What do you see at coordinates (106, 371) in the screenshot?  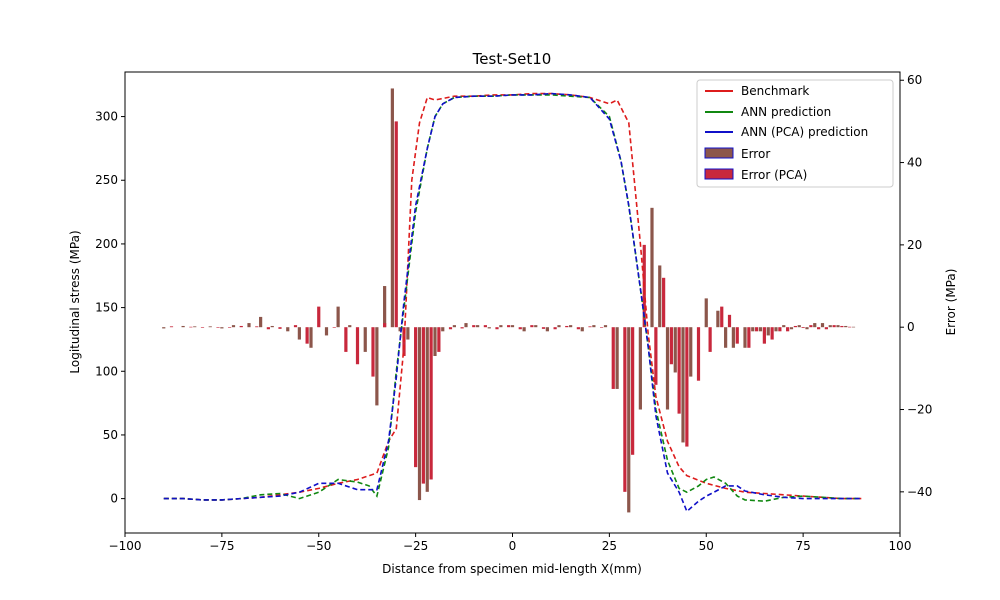 I see `y-tick-label: 100` at bounding box center [106, 371].